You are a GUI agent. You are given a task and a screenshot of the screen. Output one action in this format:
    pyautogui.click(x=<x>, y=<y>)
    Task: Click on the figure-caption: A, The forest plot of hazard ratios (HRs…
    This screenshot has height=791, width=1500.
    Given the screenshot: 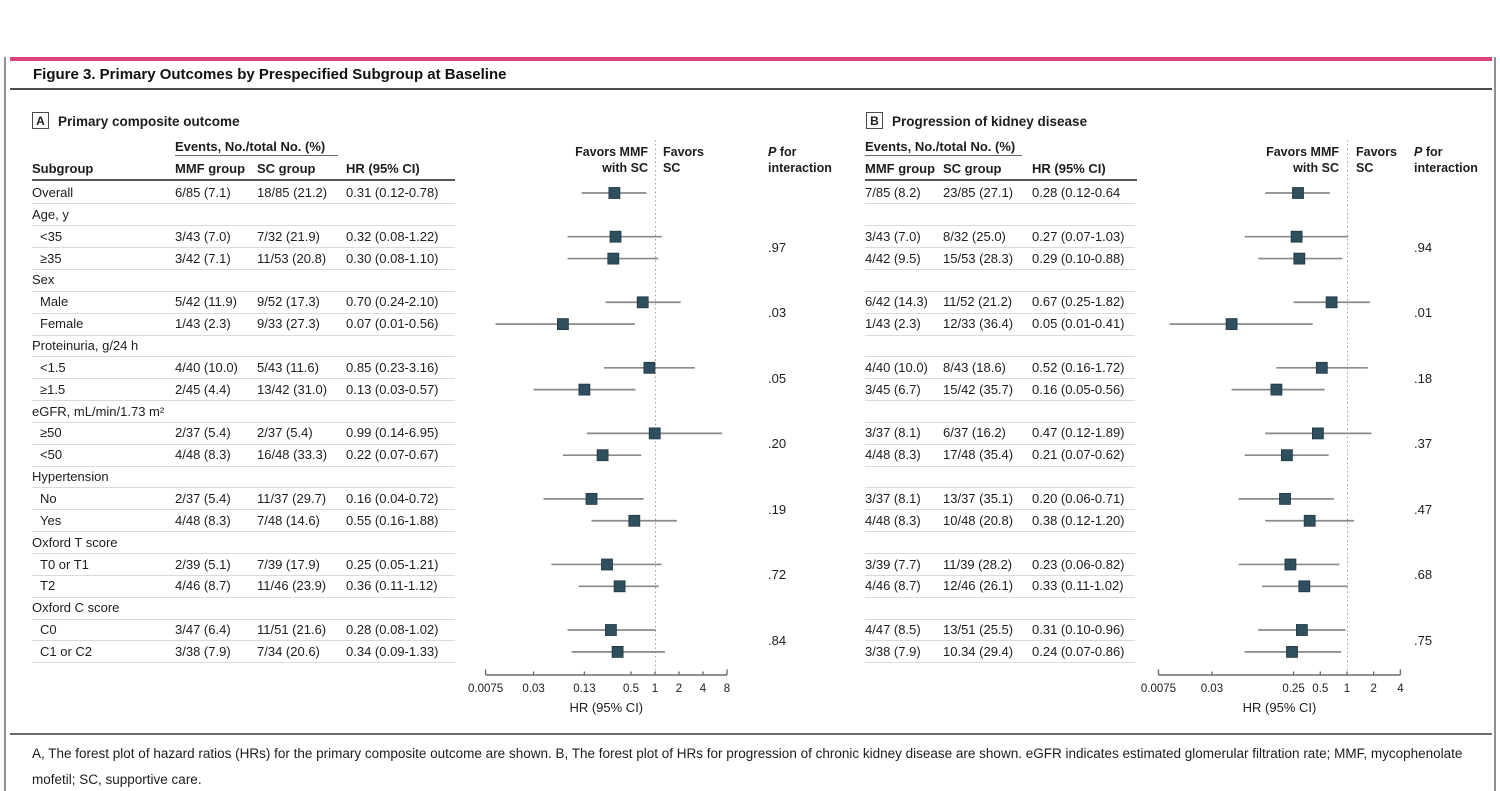 What is the action you would take?
    pyautogui.click(x=747, y=766)
    